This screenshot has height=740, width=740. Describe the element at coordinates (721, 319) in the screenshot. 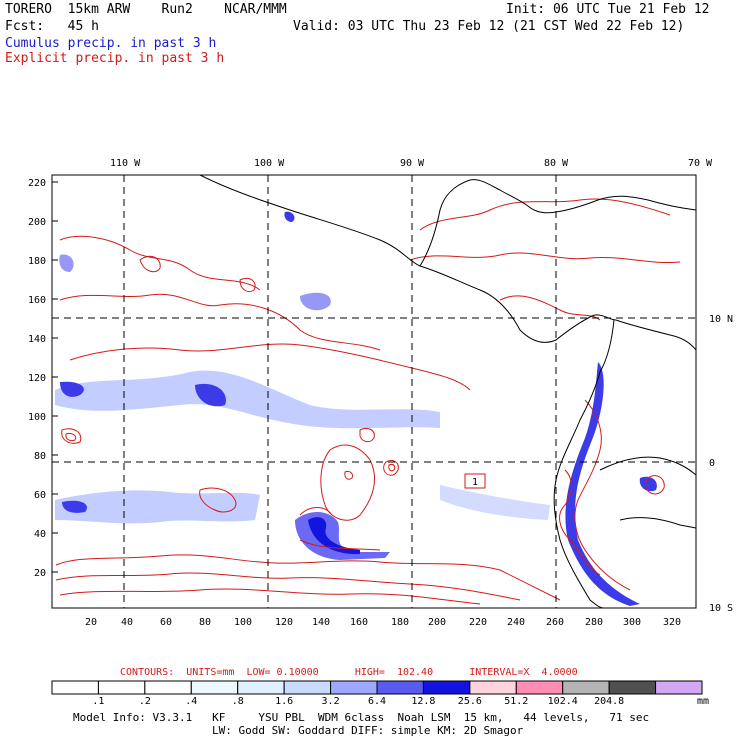

I see `lat-label: 10 N` at that location.